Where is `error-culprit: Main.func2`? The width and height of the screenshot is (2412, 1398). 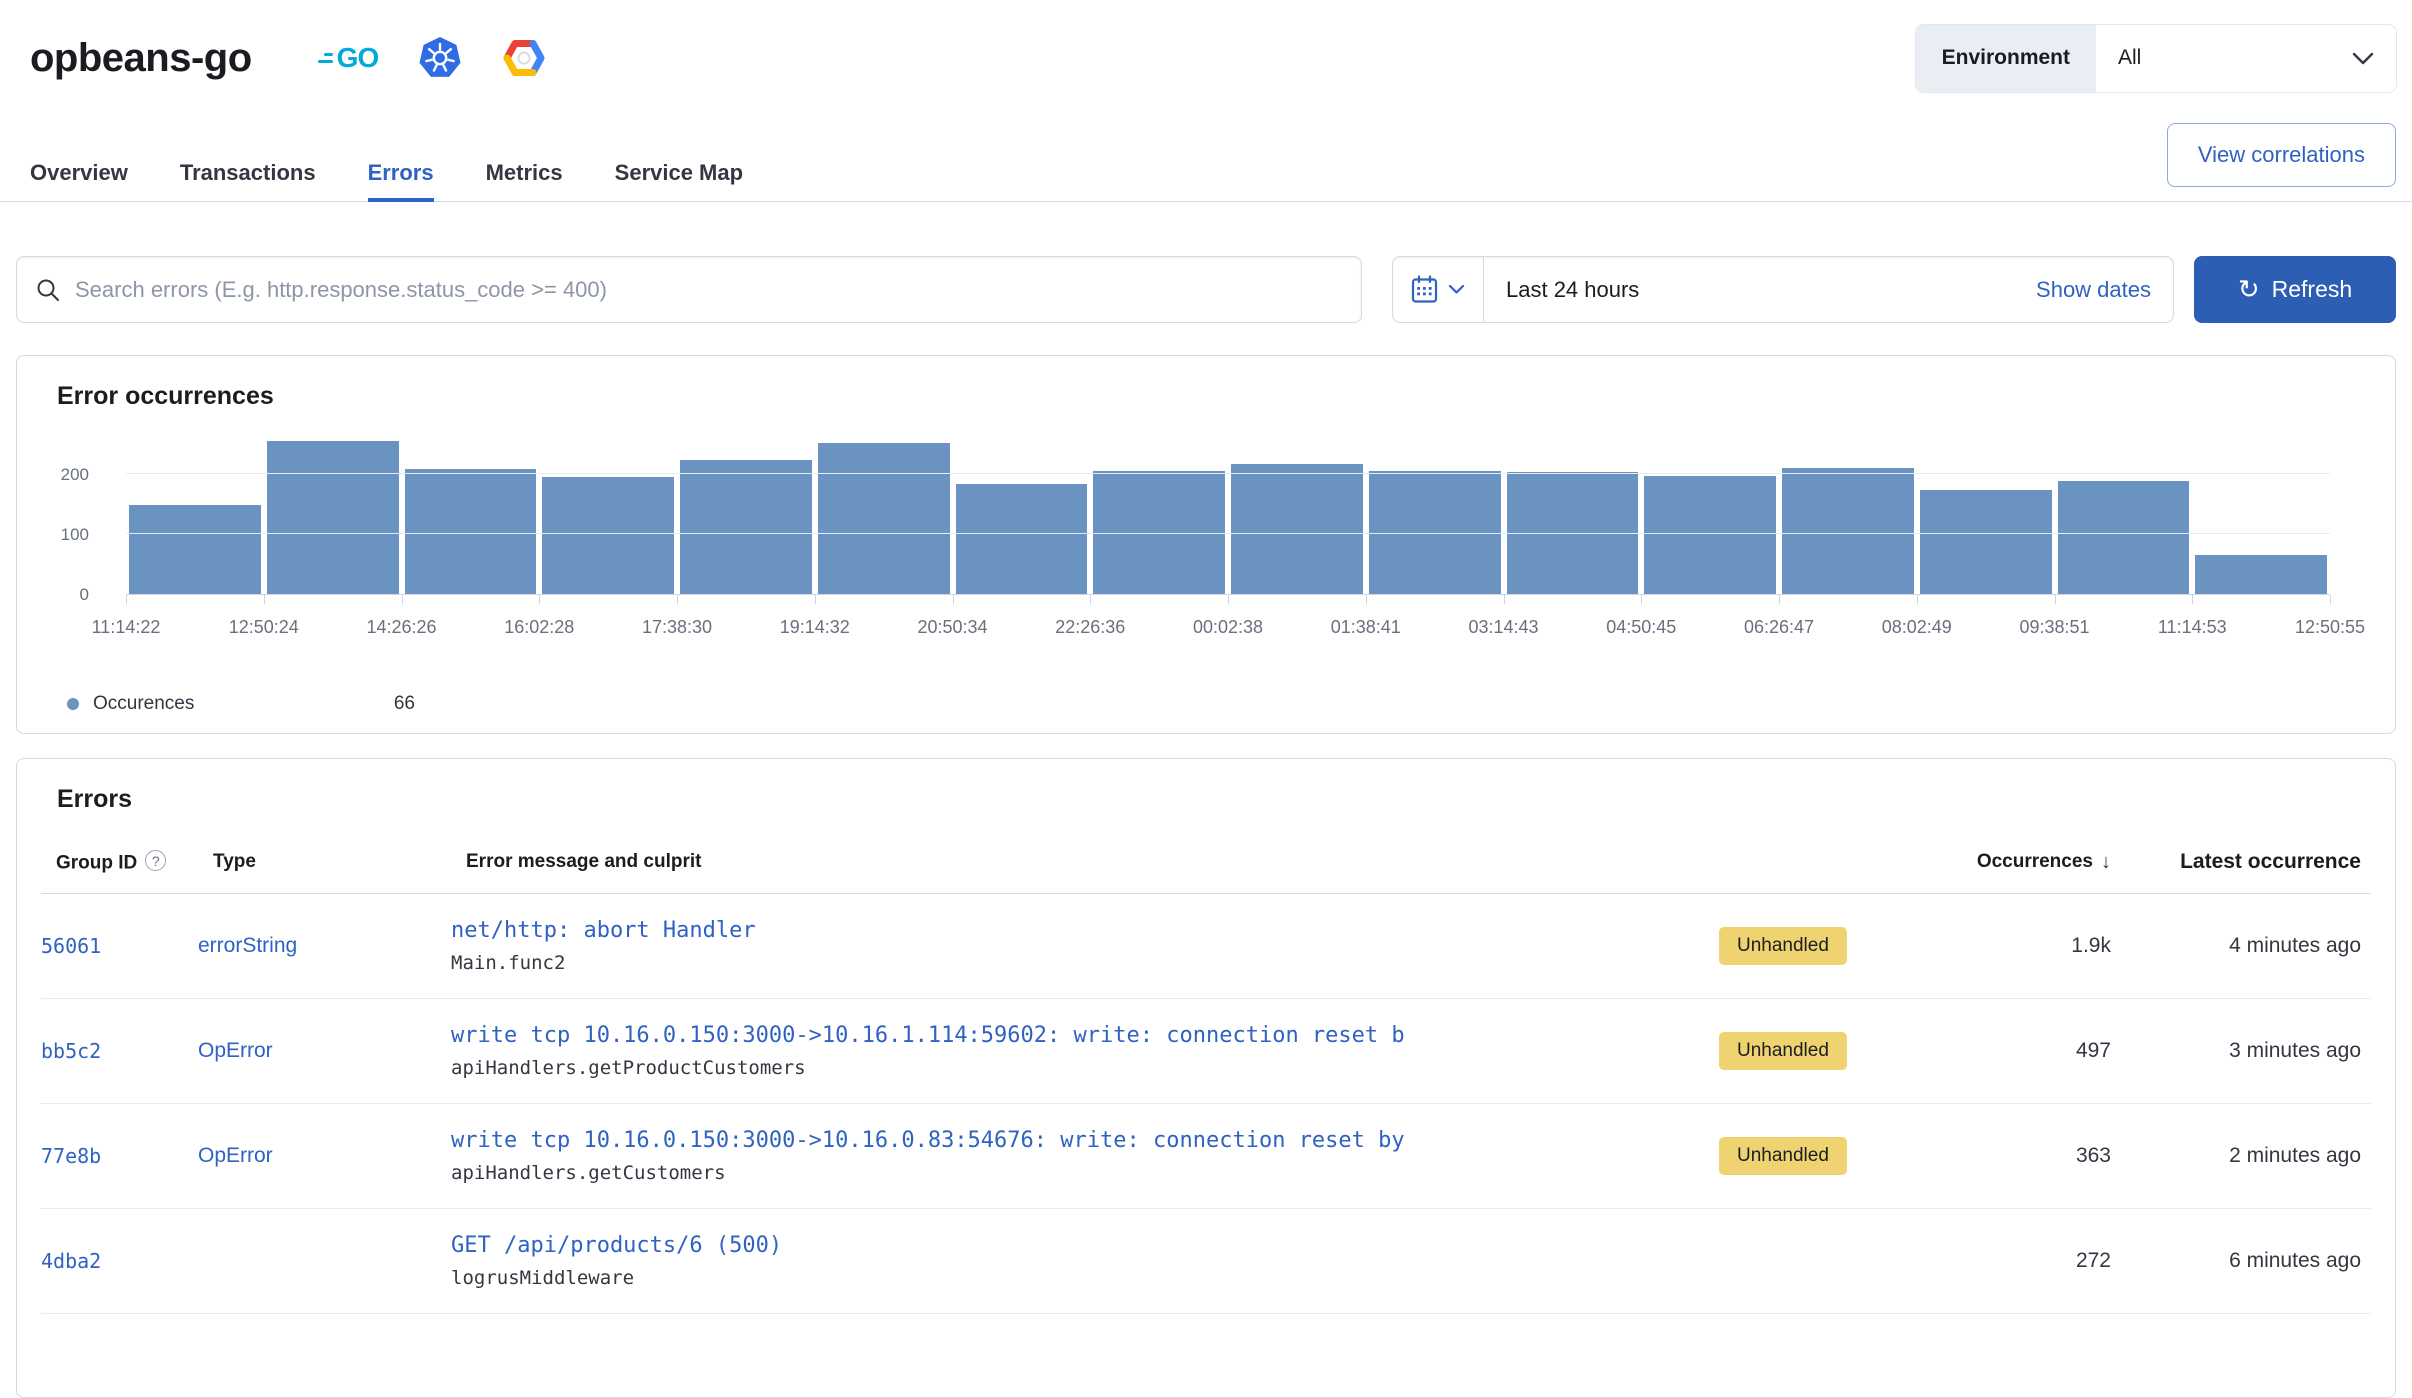 error-culprit: Main.func2 is located at coordinates (508, 962).